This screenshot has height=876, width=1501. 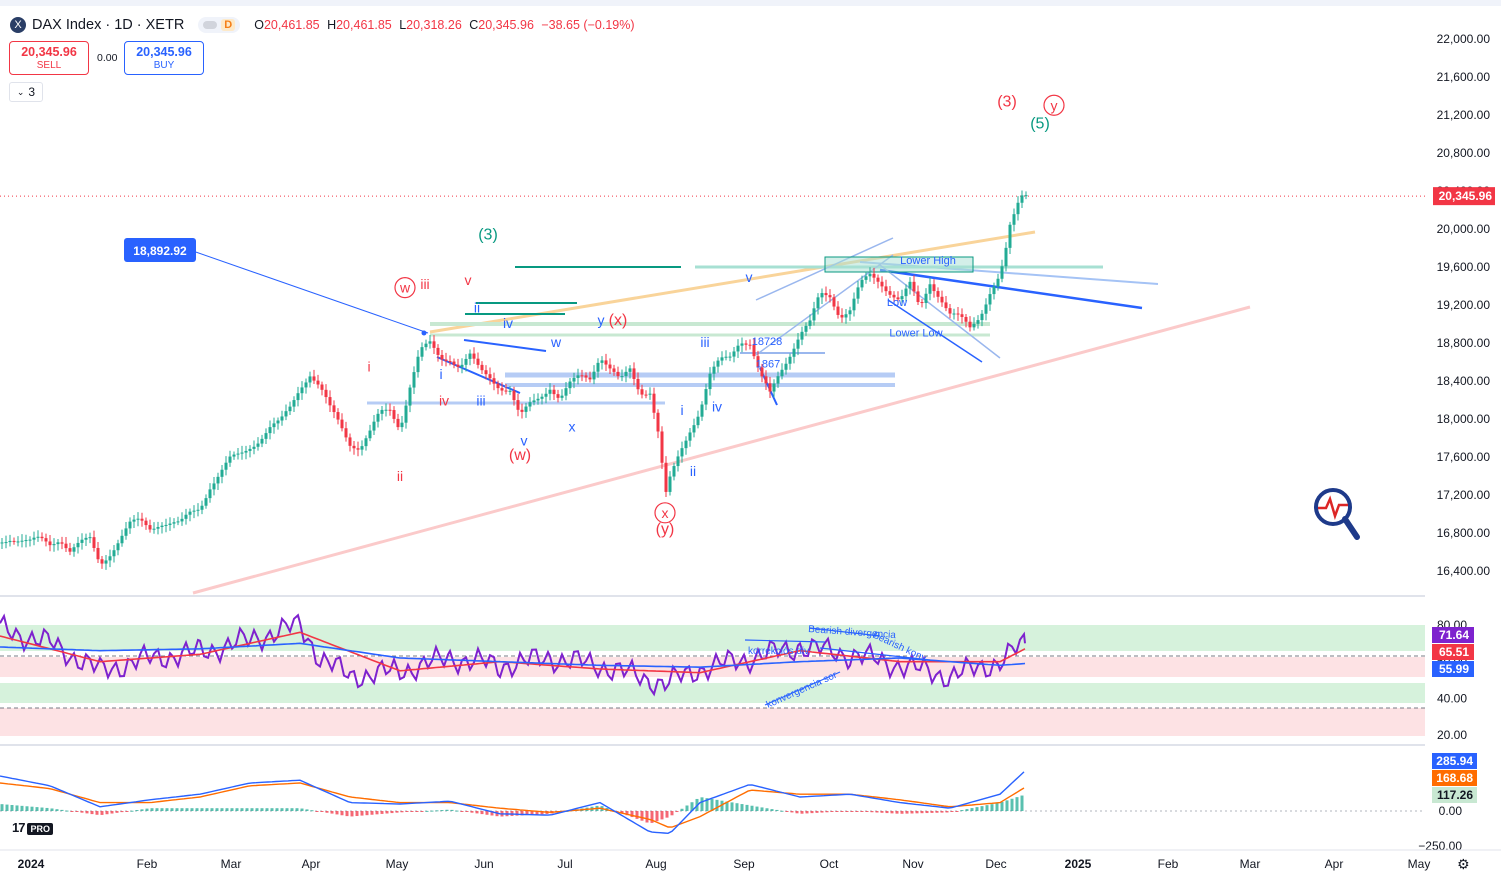 I want to click on indicator-count-toggle: ⌄ 3, so click(x=26, y=92).